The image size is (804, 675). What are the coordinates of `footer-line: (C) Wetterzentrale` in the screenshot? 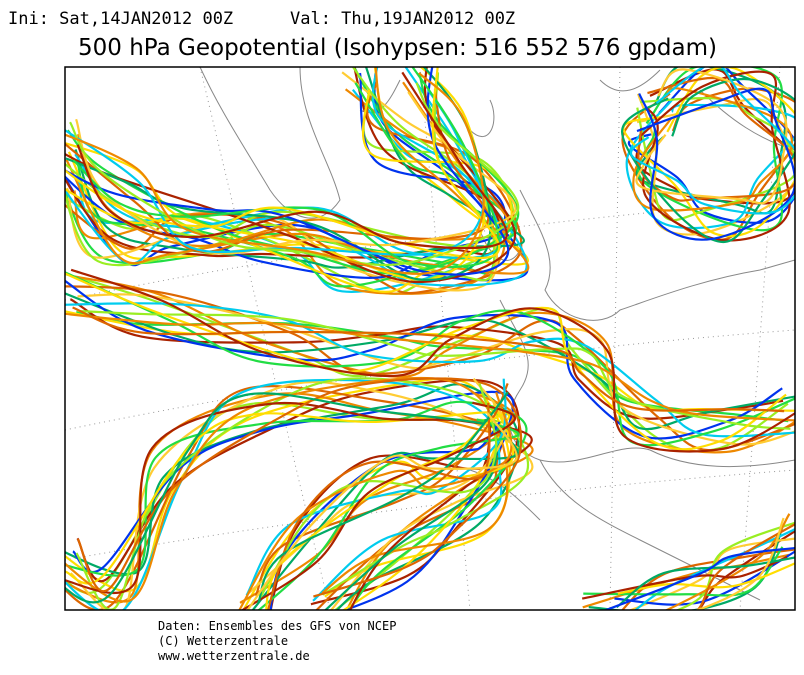 It's located at (223, 641).